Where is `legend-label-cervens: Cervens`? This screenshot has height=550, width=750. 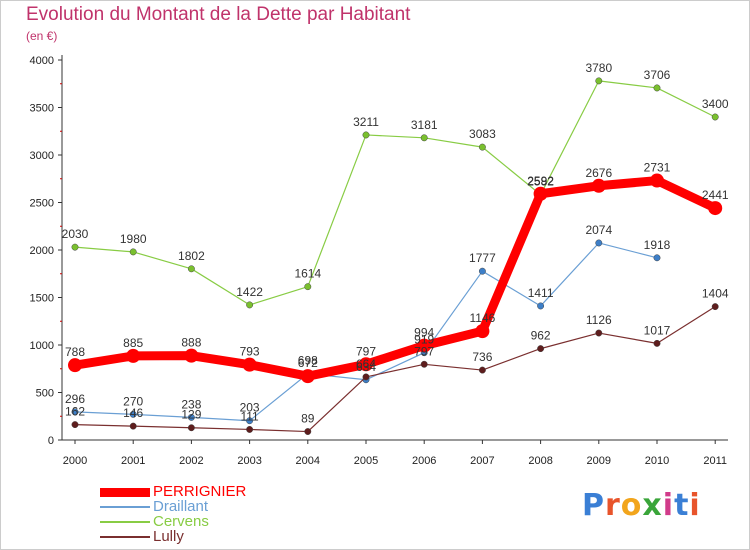 legend-label-cervens: Cervens is located at coordinates (181, 521).